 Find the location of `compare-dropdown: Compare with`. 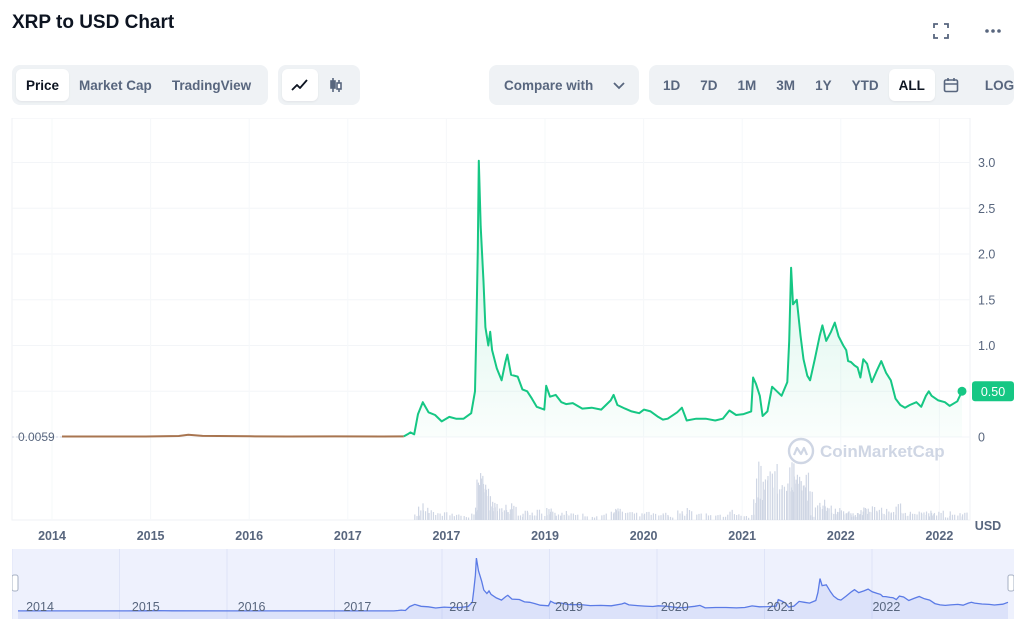

compare-dropdown: Compare with is located at coordinates (564, 85).